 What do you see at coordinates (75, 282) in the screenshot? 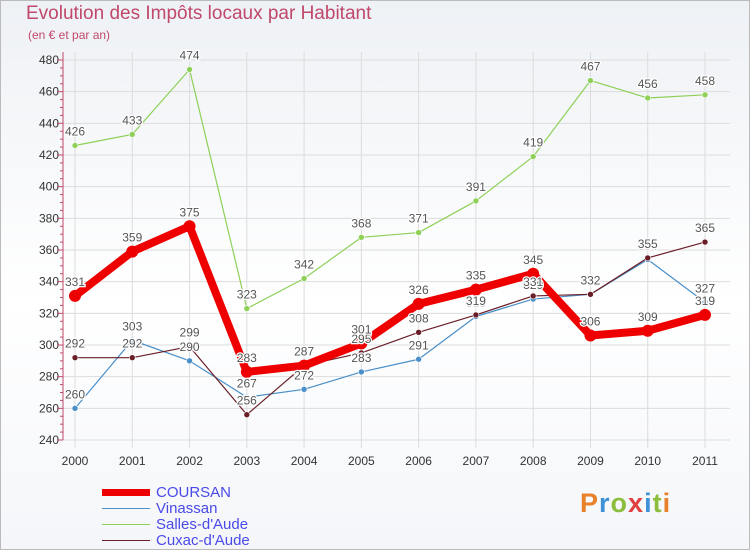
I see `data-label-coursan: 331` at bounding box center [75, 282].